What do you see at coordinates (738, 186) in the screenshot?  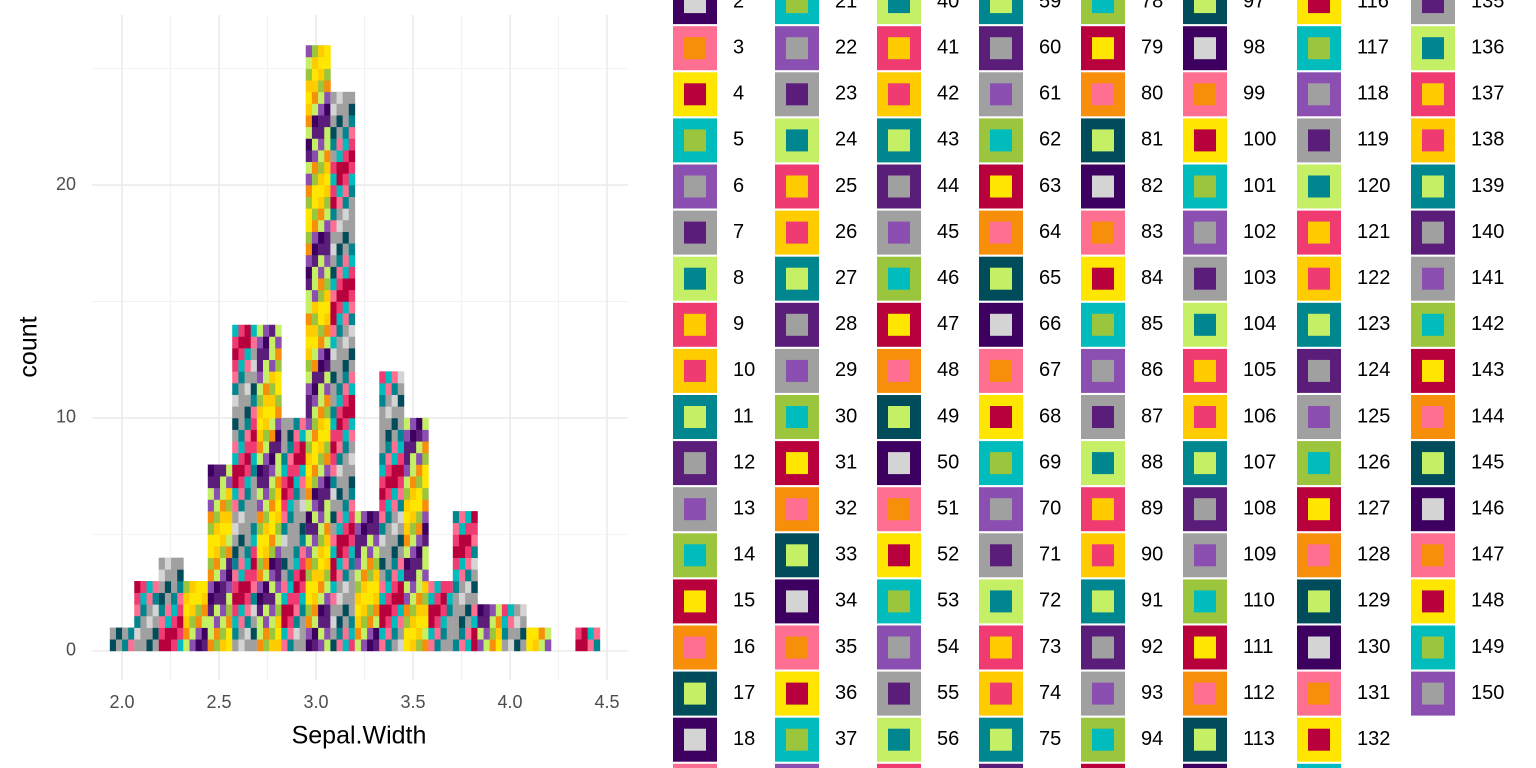 I see `legend-label: 6` at bounding box center [738, 186].